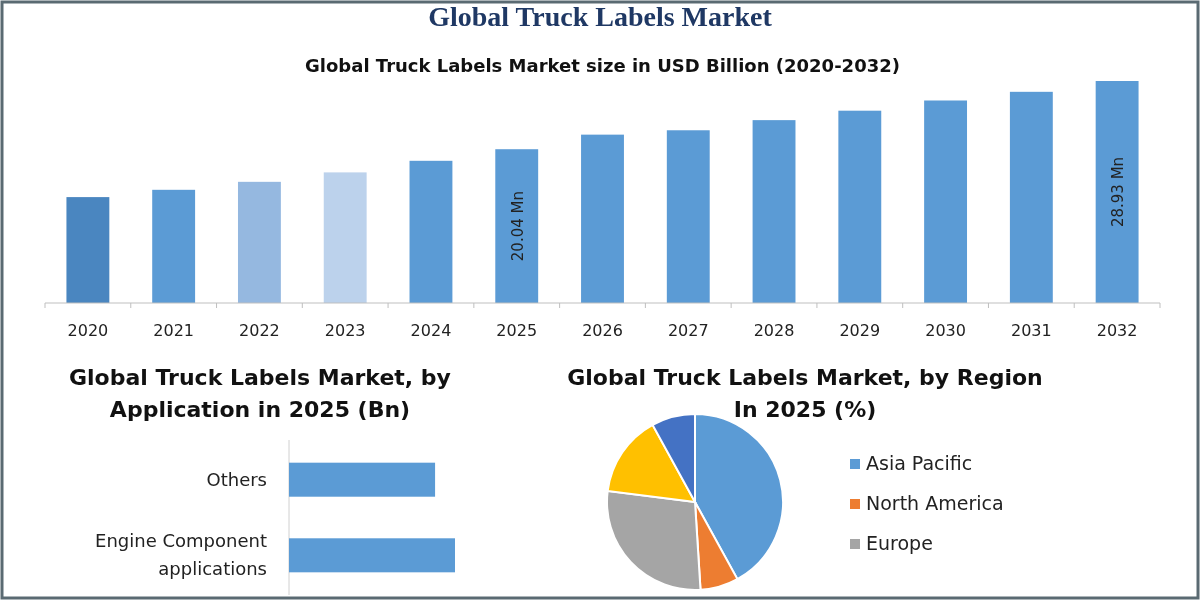 The height and width of the screenshot is (600, 1200). I want to click on x-tick-label: 2020, so click(88, 330).